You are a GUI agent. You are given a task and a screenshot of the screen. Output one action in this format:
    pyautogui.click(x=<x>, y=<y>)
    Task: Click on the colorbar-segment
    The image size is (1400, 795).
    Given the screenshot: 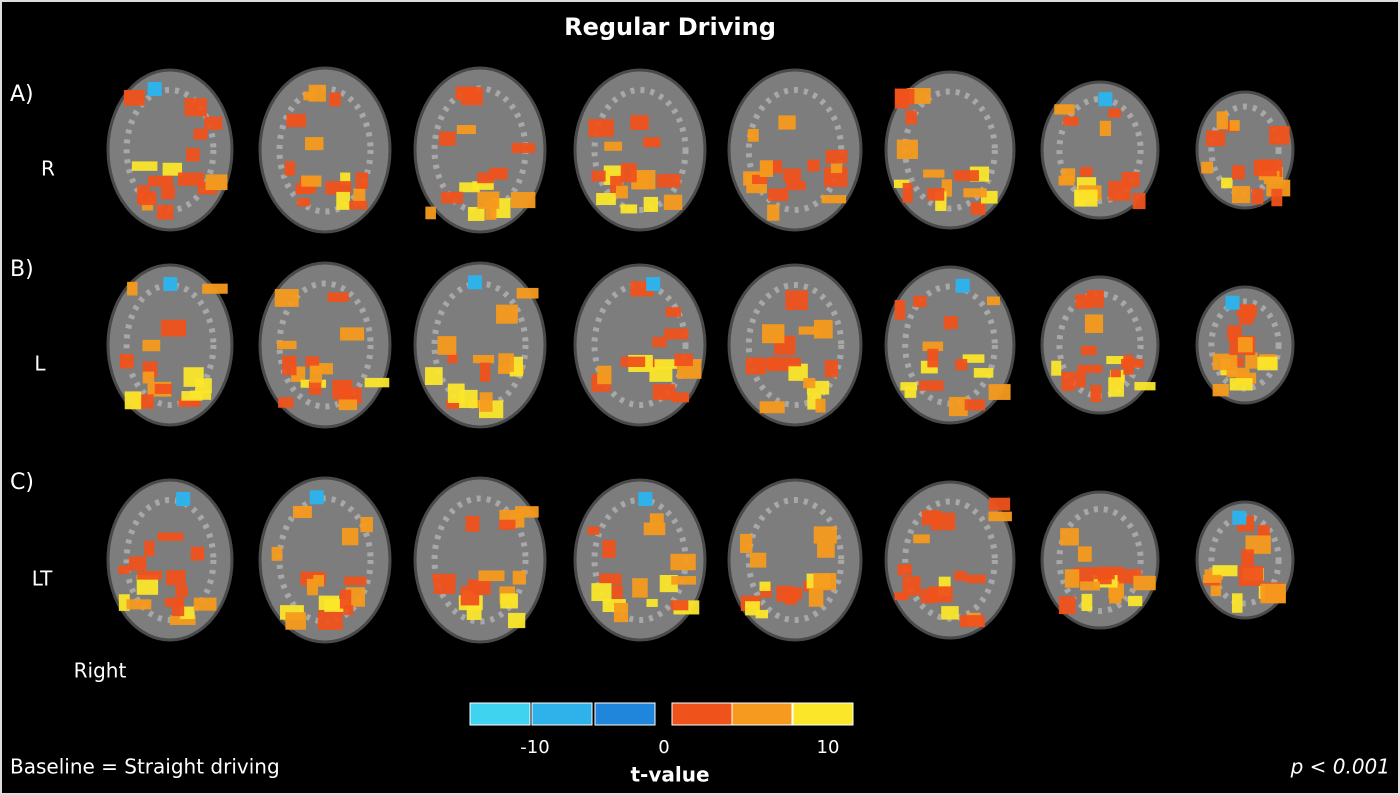 What is the action you would take?
    pyautogui.click(x=702, y=714)
    